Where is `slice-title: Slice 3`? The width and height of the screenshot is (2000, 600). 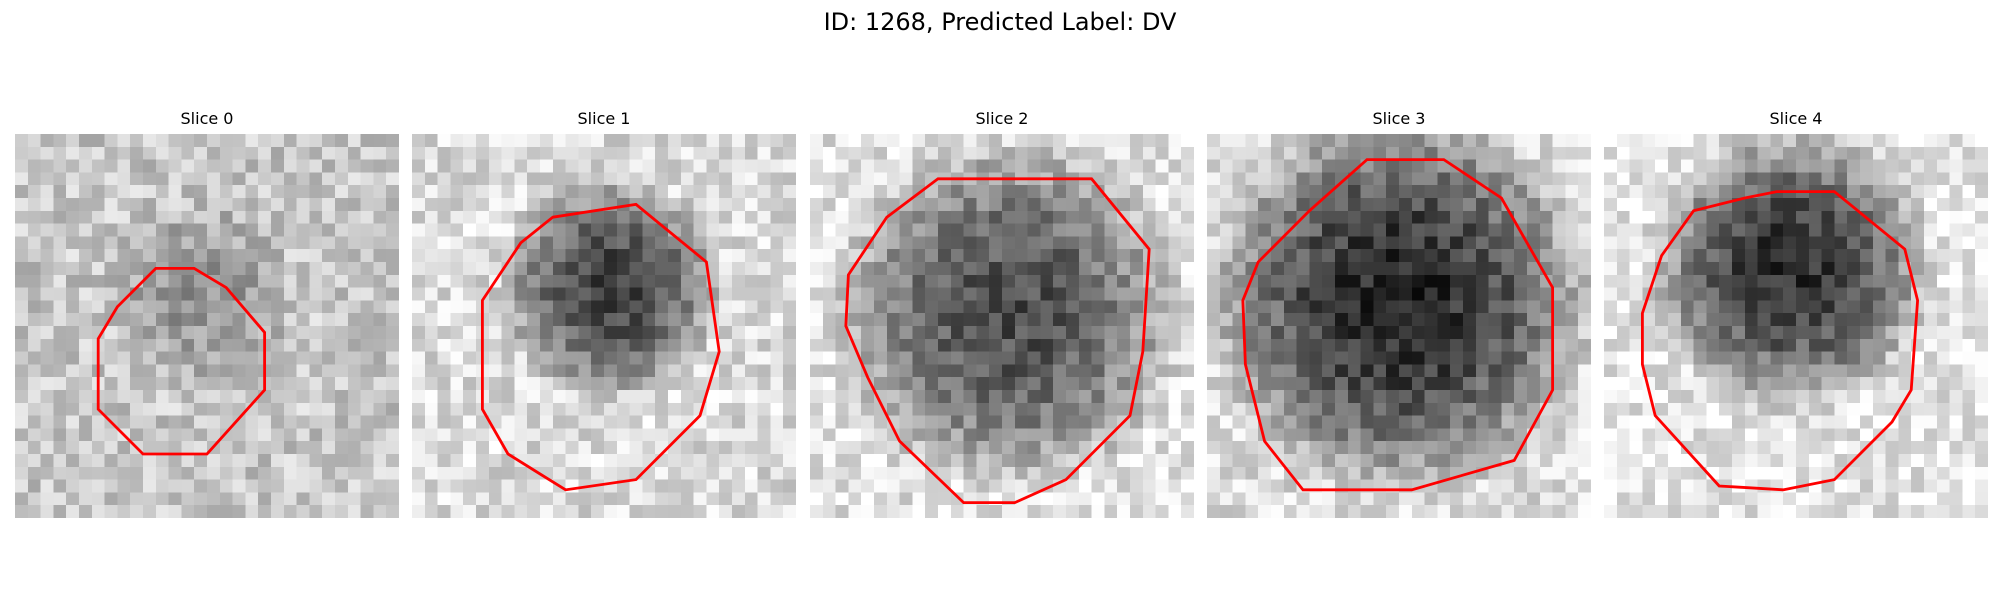
slice-title: Slice 3 is located at coordinates (1399, 118).